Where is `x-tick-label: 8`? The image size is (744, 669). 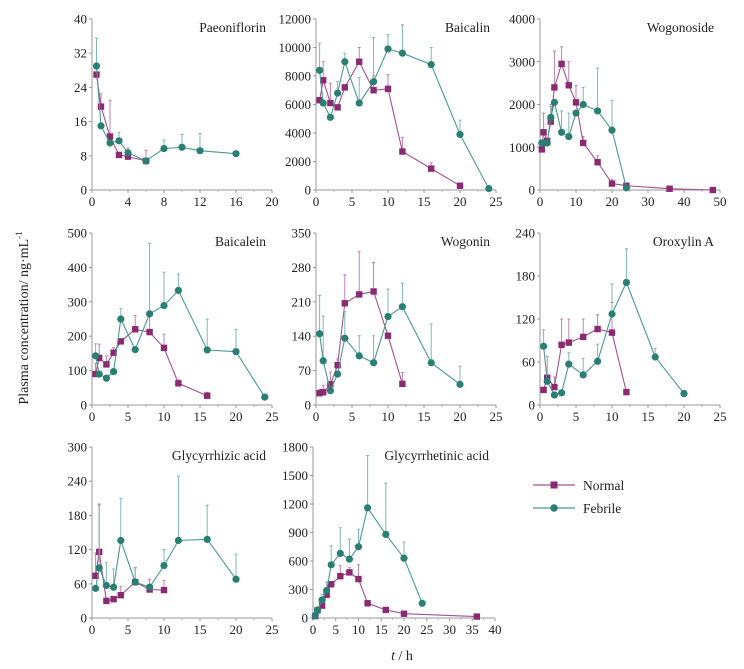 x-tick-label: 8 is located at coordinates (164, 201).